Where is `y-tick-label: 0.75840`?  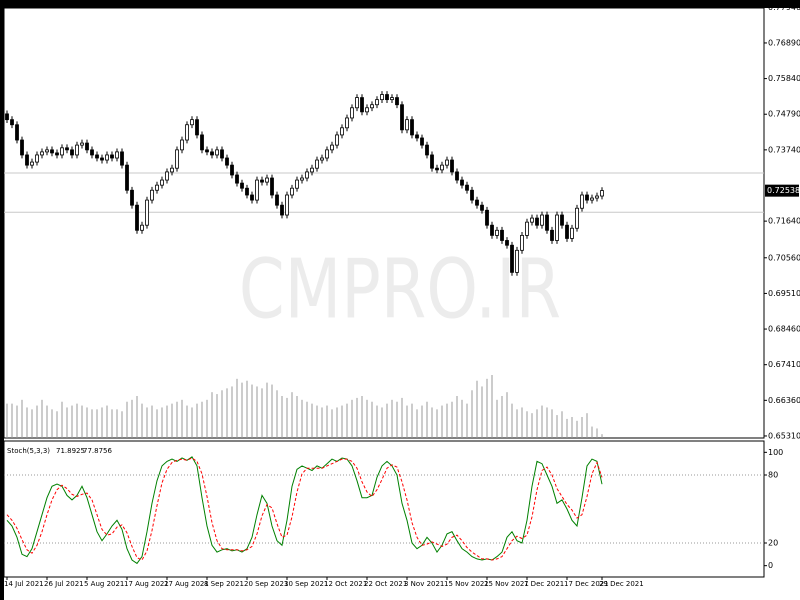 y-tick-label: 0.75840 is located at coordinates (784, 78).